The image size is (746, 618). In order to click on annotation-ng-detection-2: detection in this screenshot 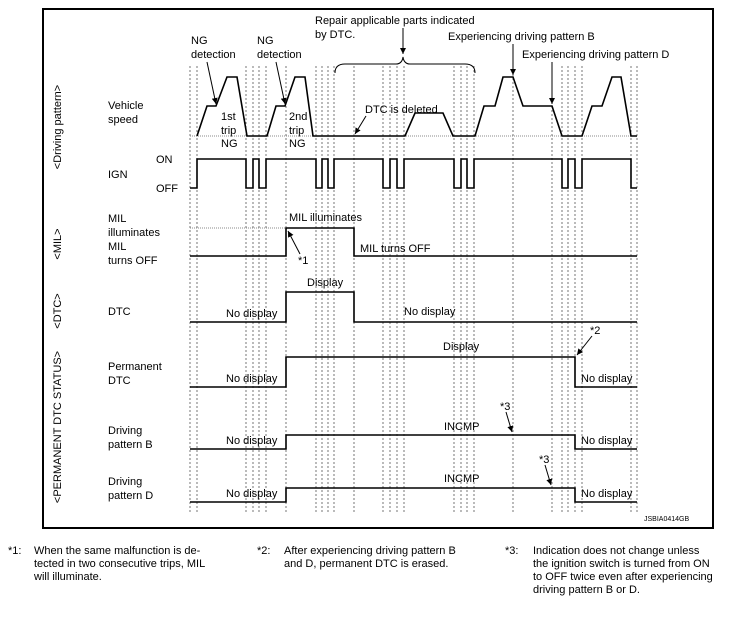, I will do `click(279, 55)`.